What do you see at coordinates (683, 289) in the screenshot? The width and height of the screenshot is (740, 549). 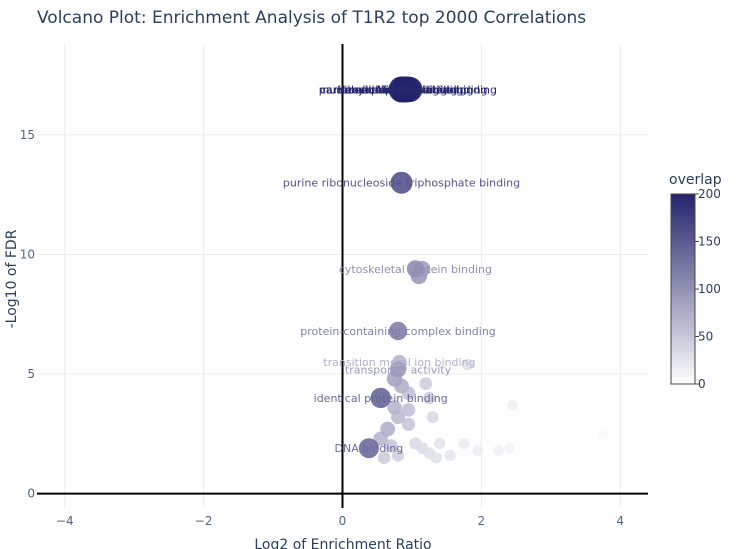 I see `colorbar-gradient` at bounding box center [683, 289].